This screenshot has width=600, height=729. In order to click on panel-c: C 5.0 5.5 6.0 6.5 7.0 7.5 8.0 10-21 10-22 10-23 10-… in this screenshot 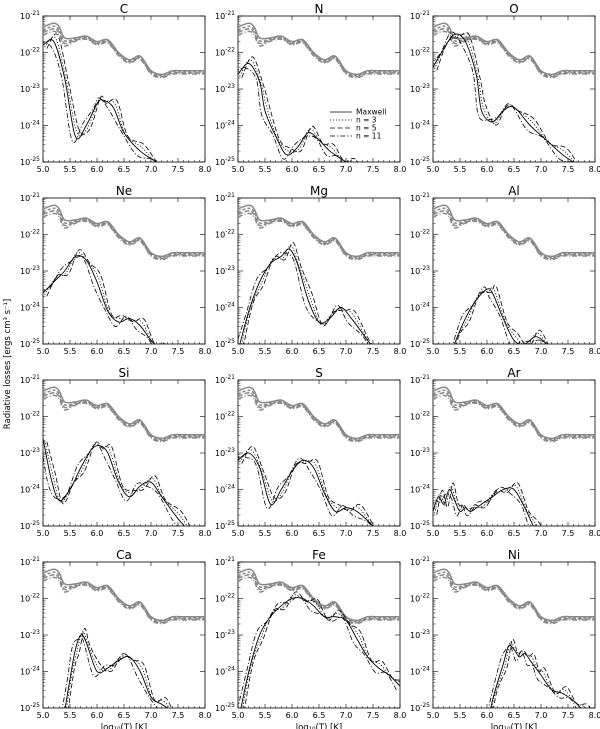, I will do `click(116, 88)`.